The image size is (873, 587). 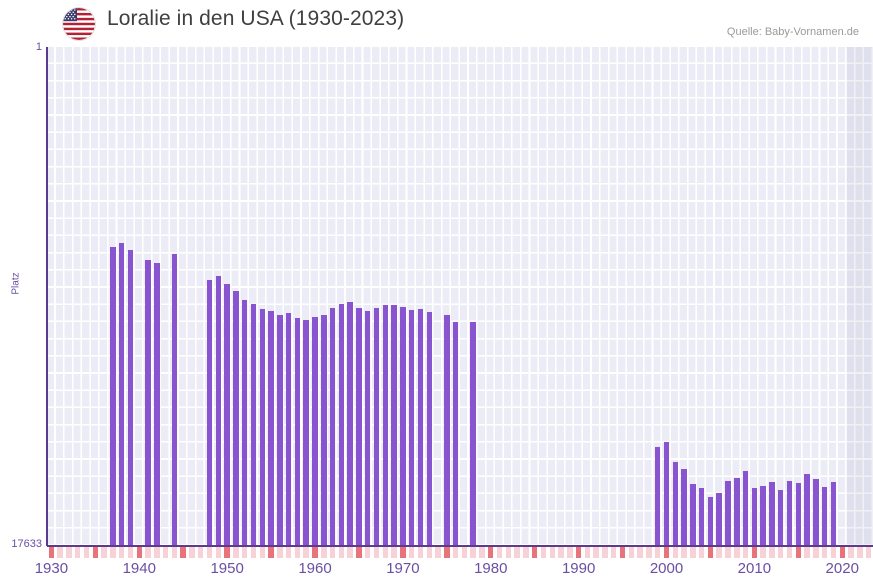 I want to click on bar-1973, so click(x=429, y=429).